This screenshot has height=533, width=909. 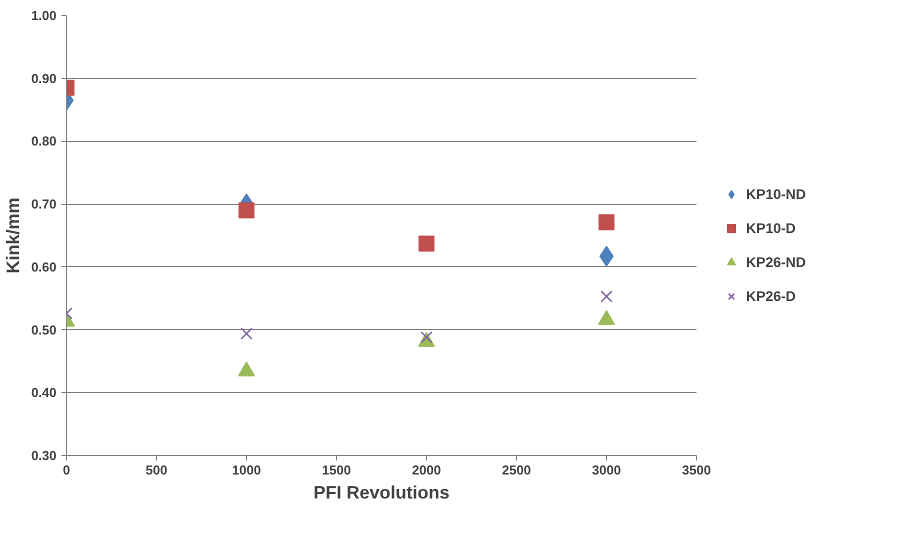 What do you see at coordinates (44, 141) in the screenshot?
I see `y-tick-label: 0.80` at bounding box center [44, 141].